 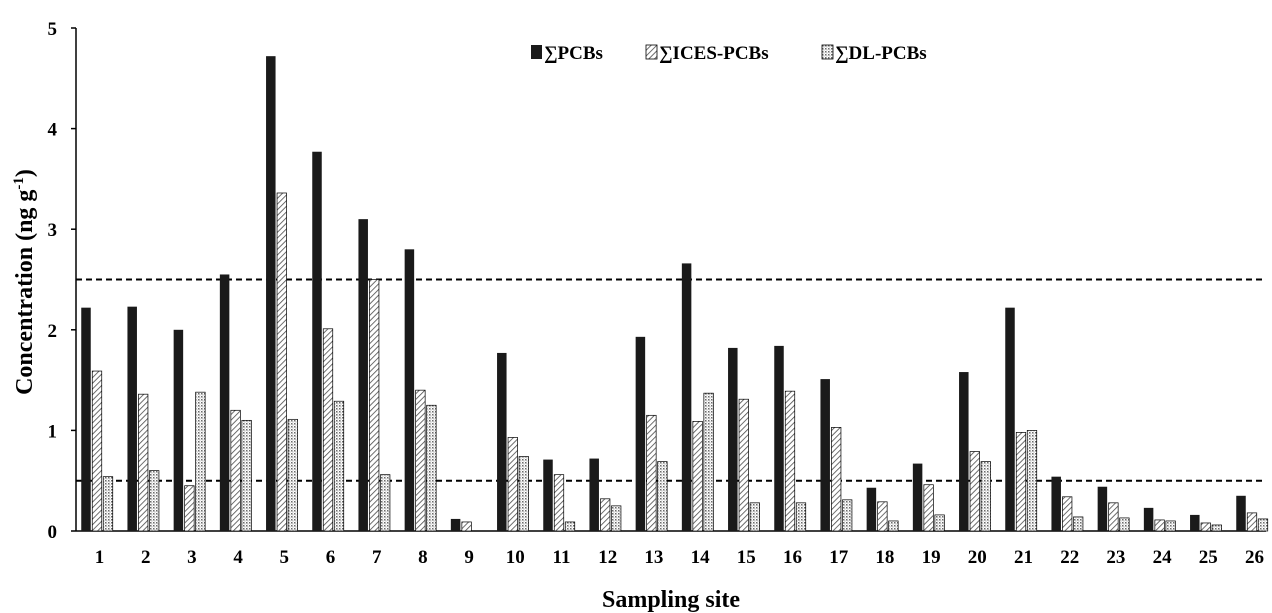 What do you see at coordinates (100, 557) in the screenshot?
I see `x-tick-label: 1` at bounding box center [100, 557].